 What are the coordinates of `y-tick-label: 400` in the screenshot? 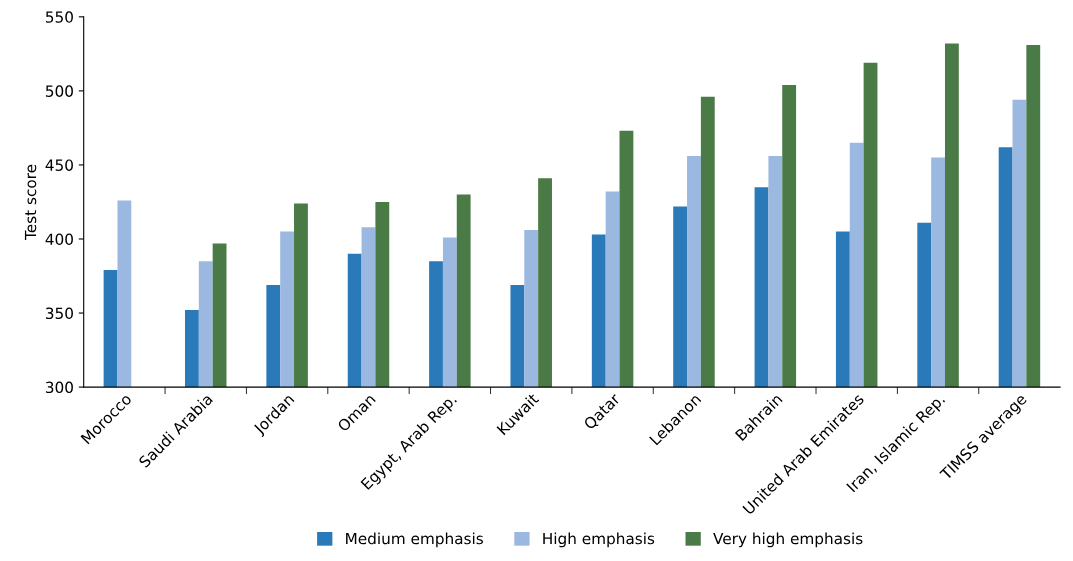 It's located at (59, 239).